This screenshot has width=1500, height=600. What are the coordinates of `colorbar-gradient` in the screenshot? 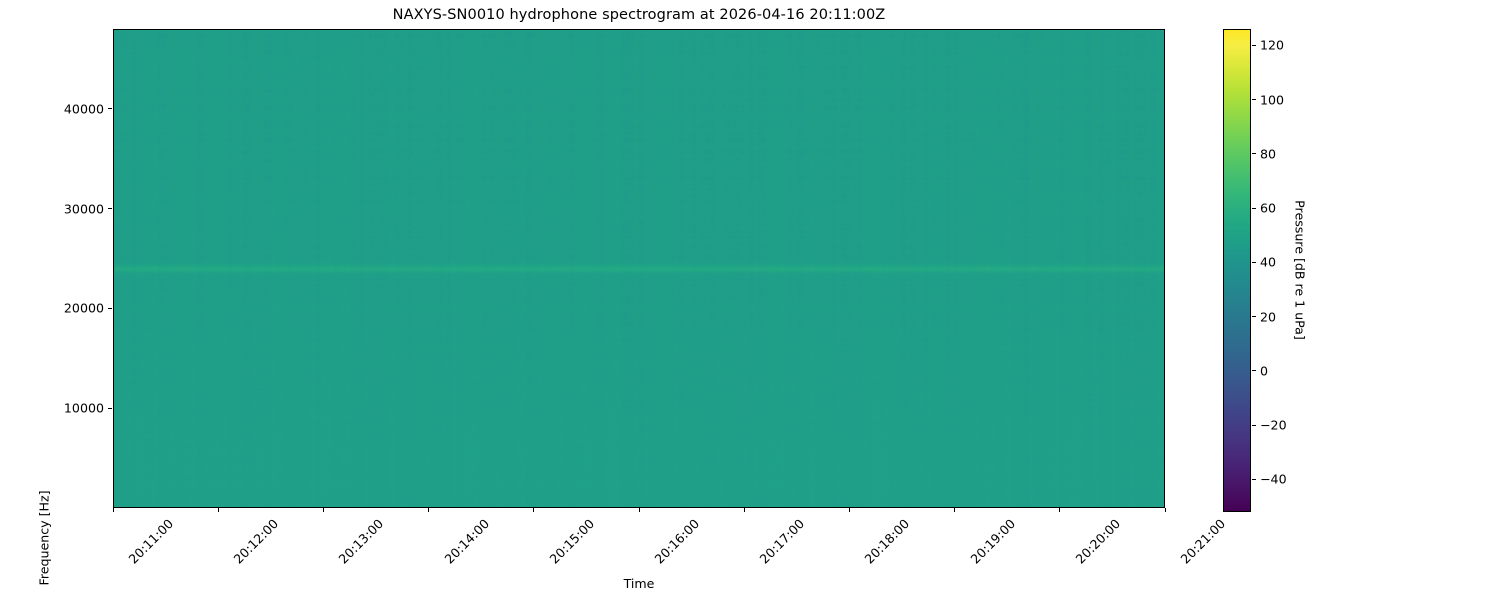 It's located at (1237, 270).